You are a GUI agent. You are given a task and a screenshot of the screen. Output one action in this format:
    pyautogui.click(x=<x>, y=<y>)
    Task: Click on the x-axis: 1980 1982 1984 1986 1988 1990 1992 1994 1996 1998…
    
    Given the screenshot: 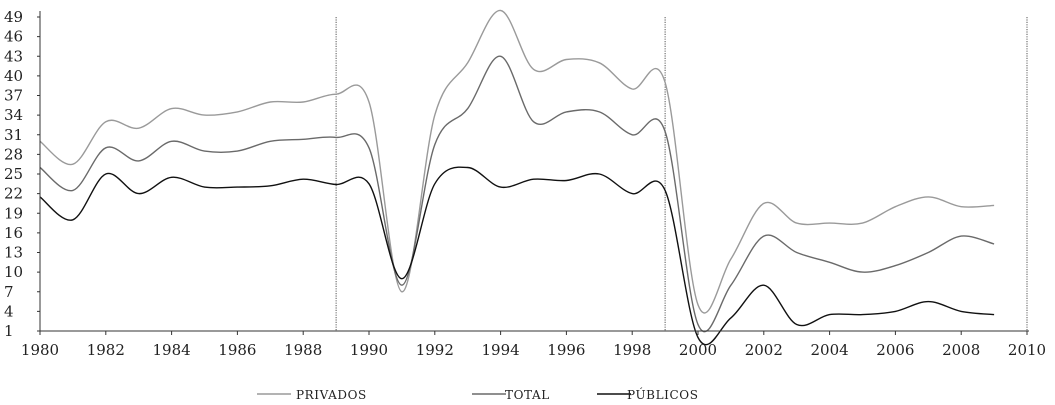 What is the action you would take?
    pyautogui.click(x=533, y=344)
    